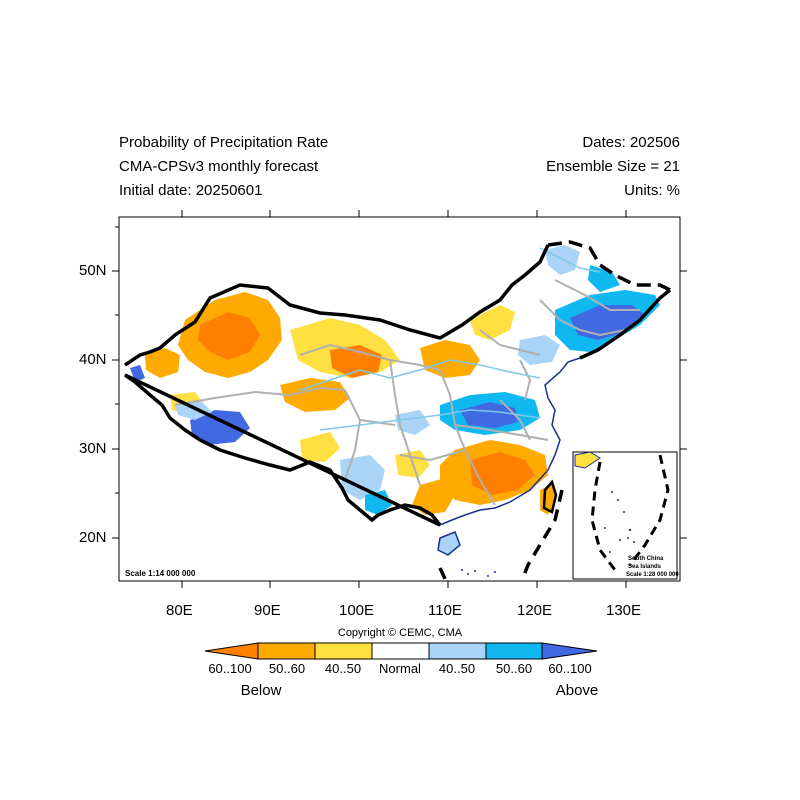 This screenshot has width=800, height=800. I want to click on lat-label-30n: 30N, so click(93, 448).